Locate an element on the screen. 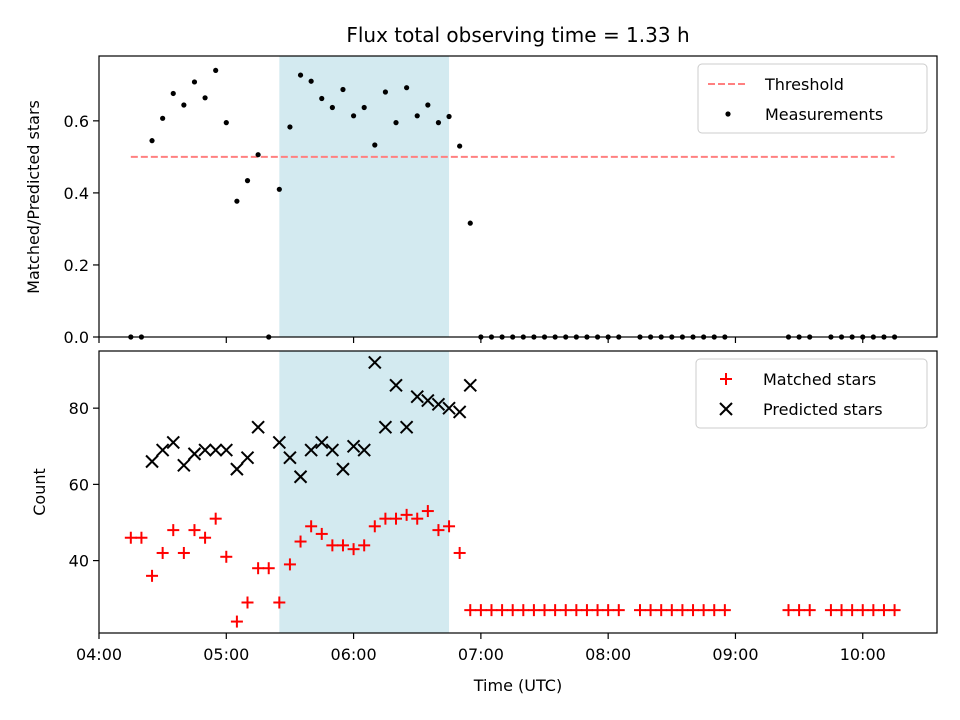  x-tick-label: 07:00 is located at coordinates (481, 654).